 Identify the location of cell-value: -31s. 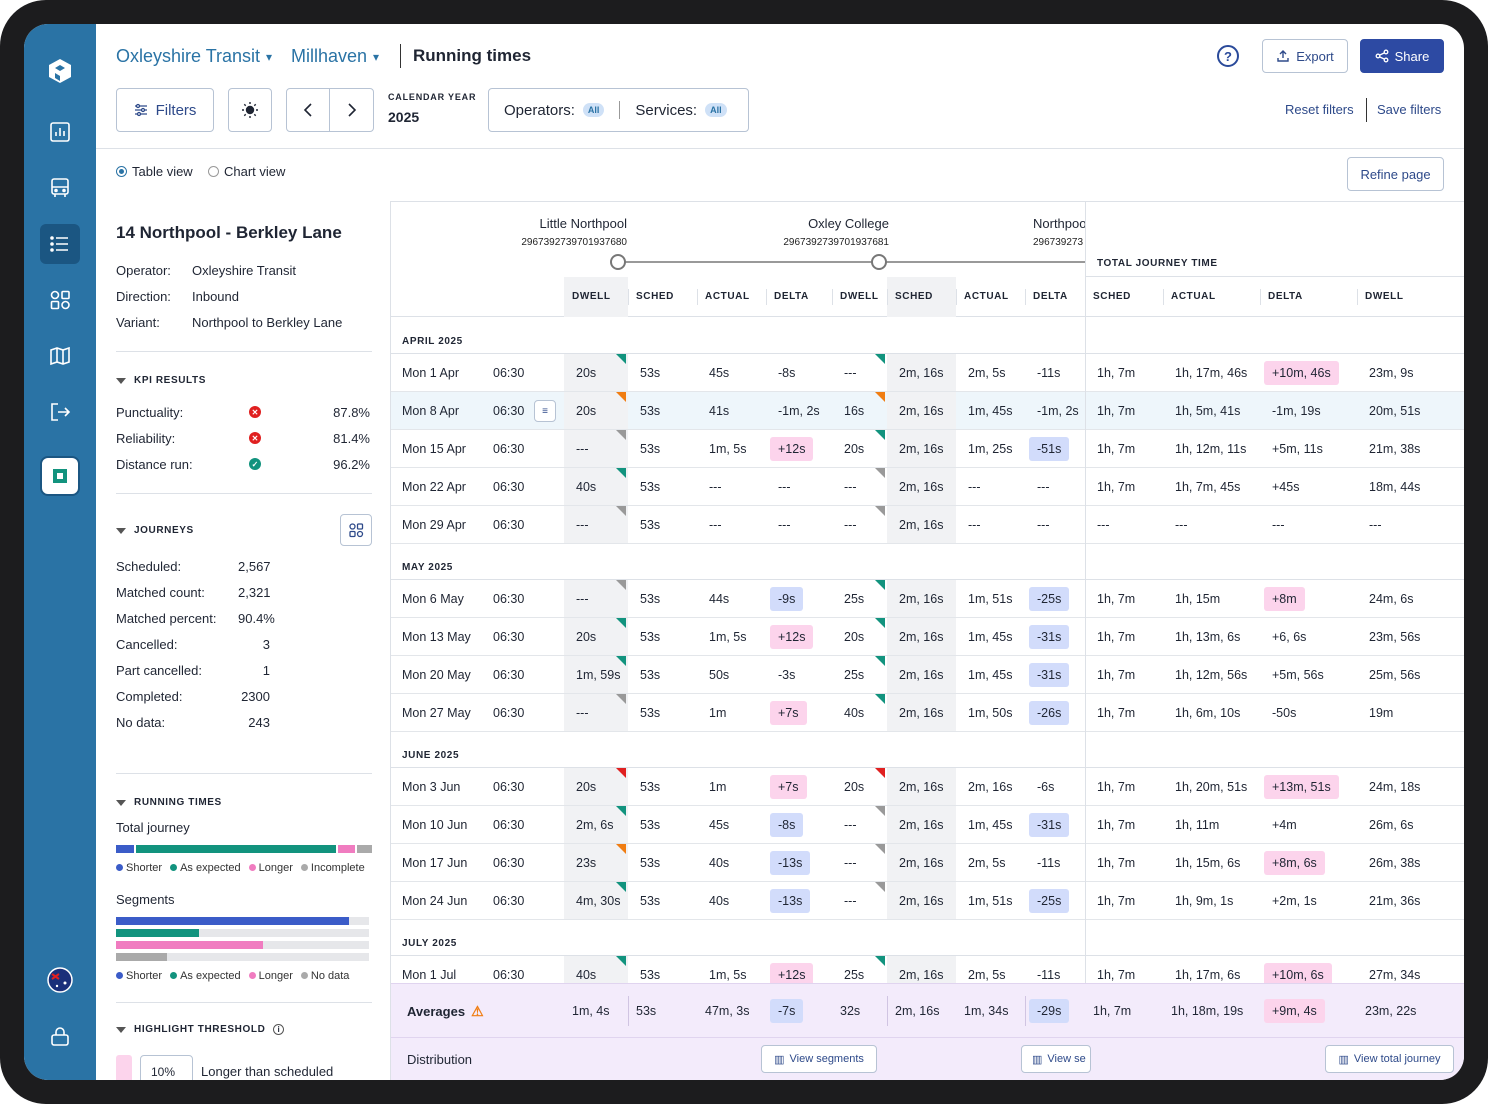
(1049, 674).